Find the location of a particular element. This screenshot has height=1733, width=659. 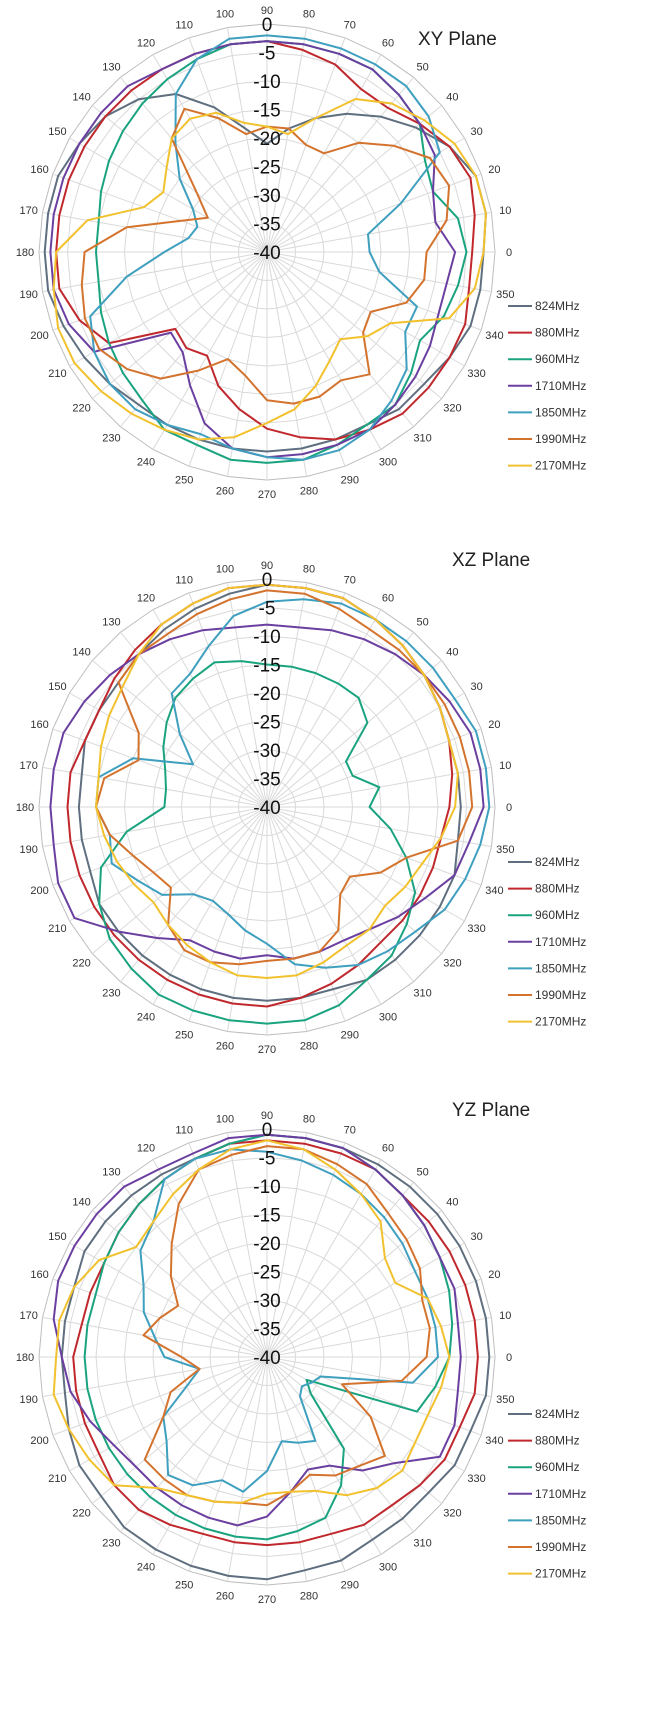

legend-label: 1990MHz is located at coordinates (560, 439).